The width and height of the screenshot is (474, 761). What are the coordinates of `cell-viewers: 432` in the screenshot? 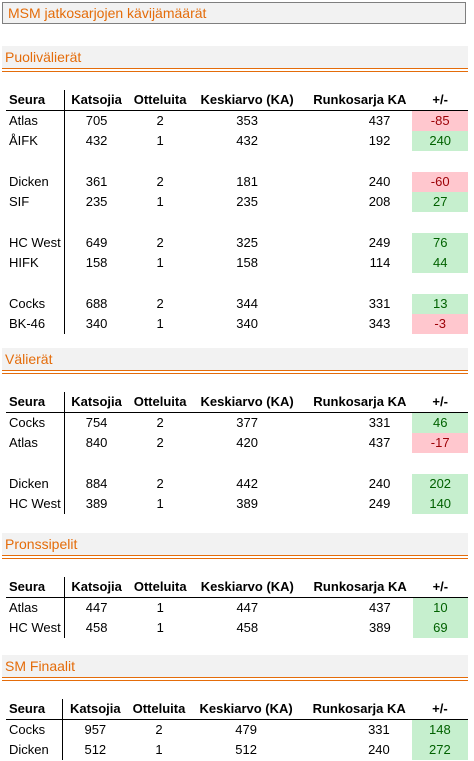 It's located at (96, 141).